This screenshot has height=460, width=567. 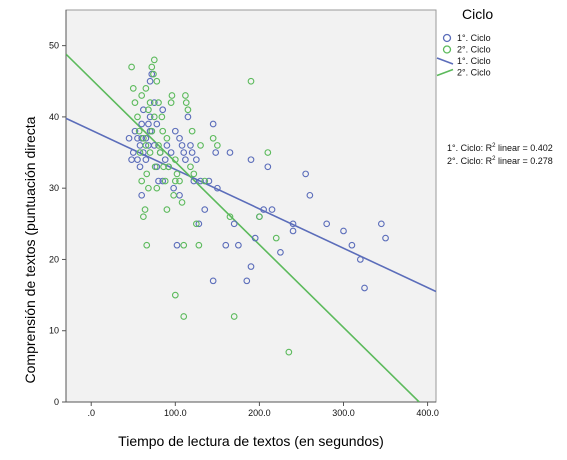 I want to click on r2-annotation-2-prefix: 2°. Ciclo: R, so click(x=470, y=161).